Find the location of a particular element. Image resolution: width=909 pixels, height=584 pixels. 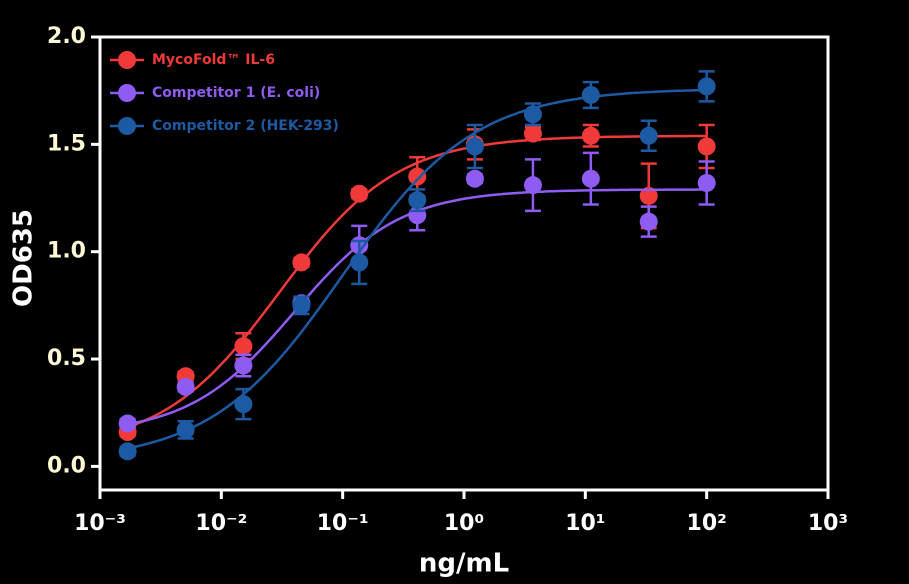

x-tick-label: 10⁰ is located at coordinates (464, 523).